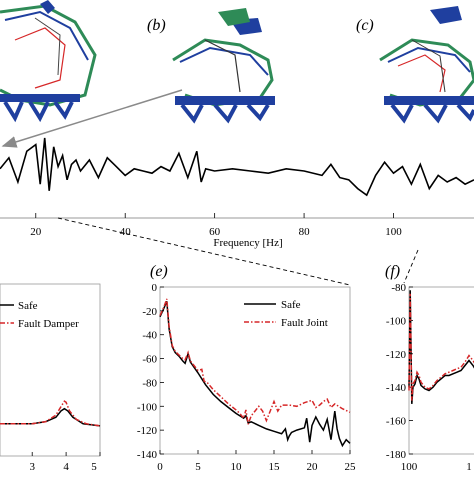  Describe the element at coordinates (215, 232) in the screenshot. I see `top-x-tick-label: 60` at that location.